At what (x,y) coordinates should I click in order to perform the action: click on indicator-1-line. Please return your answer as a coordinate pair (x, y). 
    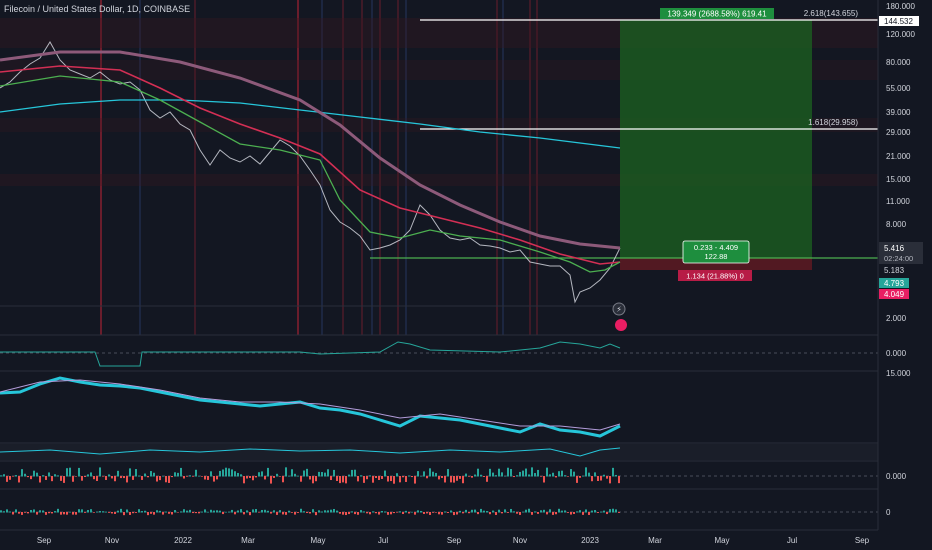
    Looking at the image, I should click on (310, 354).